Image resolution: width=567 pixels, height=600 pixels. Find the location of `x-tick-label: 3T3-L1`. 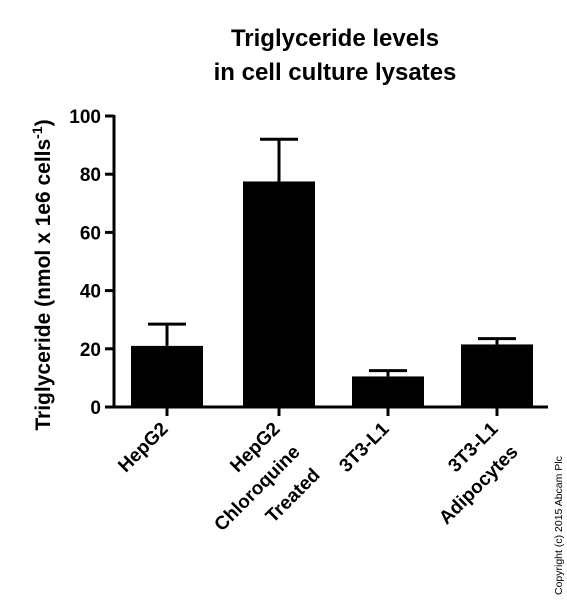

x-tick-label: 3T3-L1 is located at coordinates (364, 447).